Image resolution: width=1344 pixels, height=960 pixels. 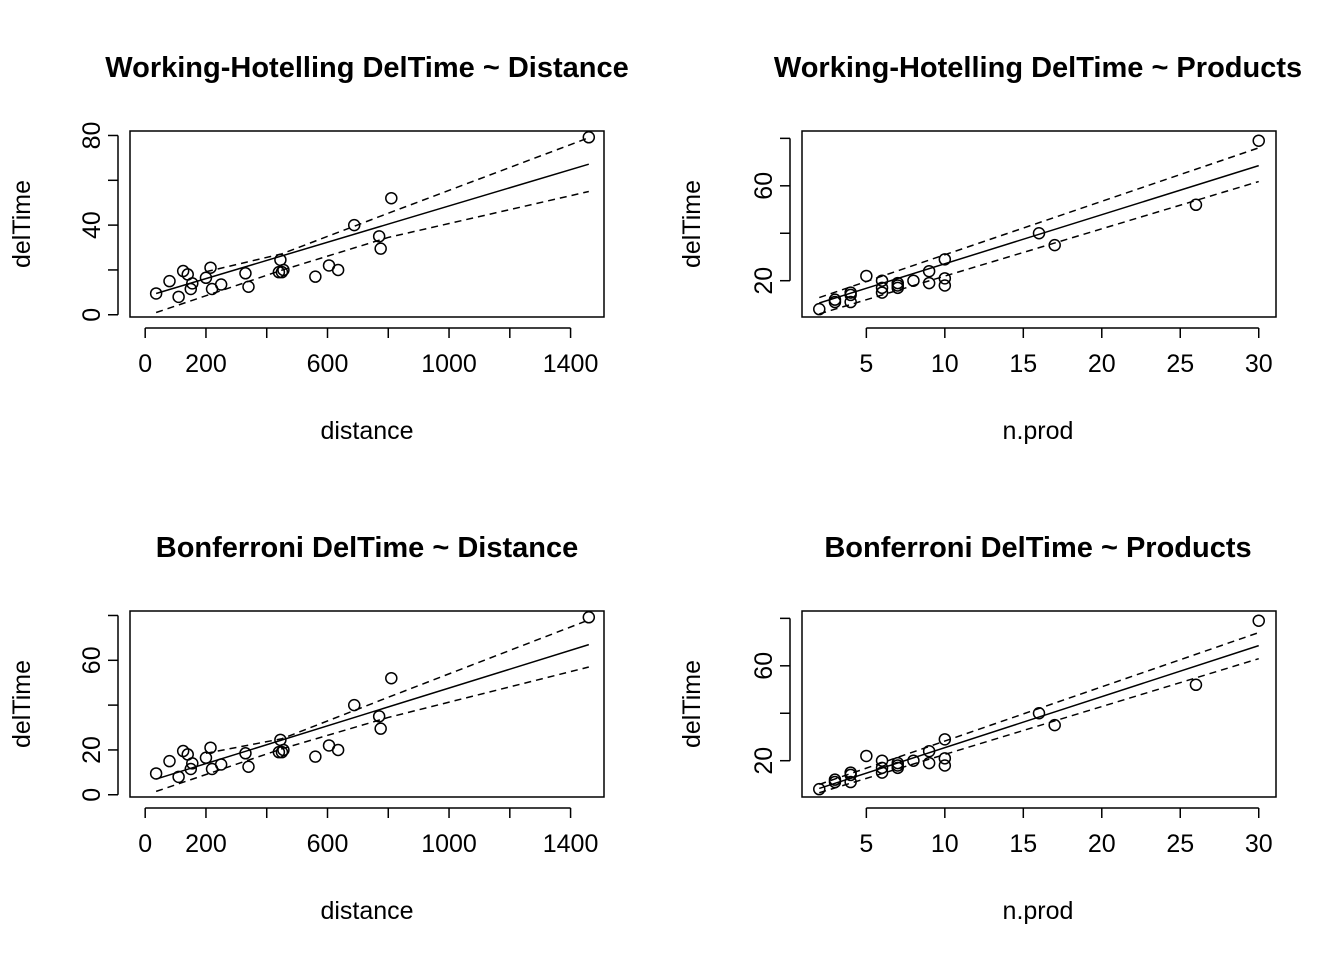 What do you see at coordinates (92, 795) in the screenshot?
I see `y-tick-label: 0` at bounding box center [92, 795].